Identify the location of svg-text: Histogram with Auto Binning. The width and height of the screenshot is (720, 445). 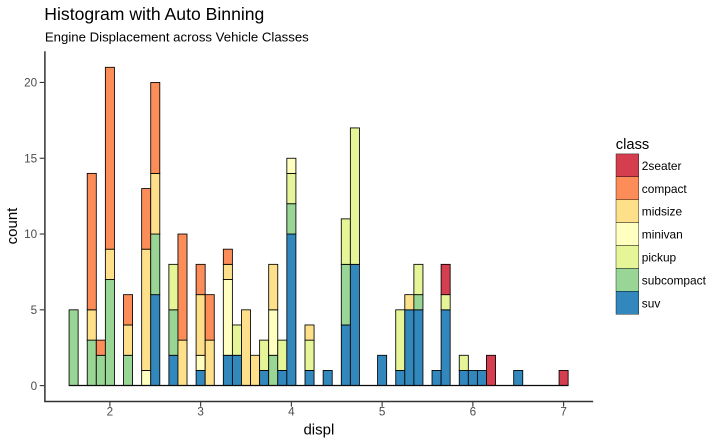
(154, 14).